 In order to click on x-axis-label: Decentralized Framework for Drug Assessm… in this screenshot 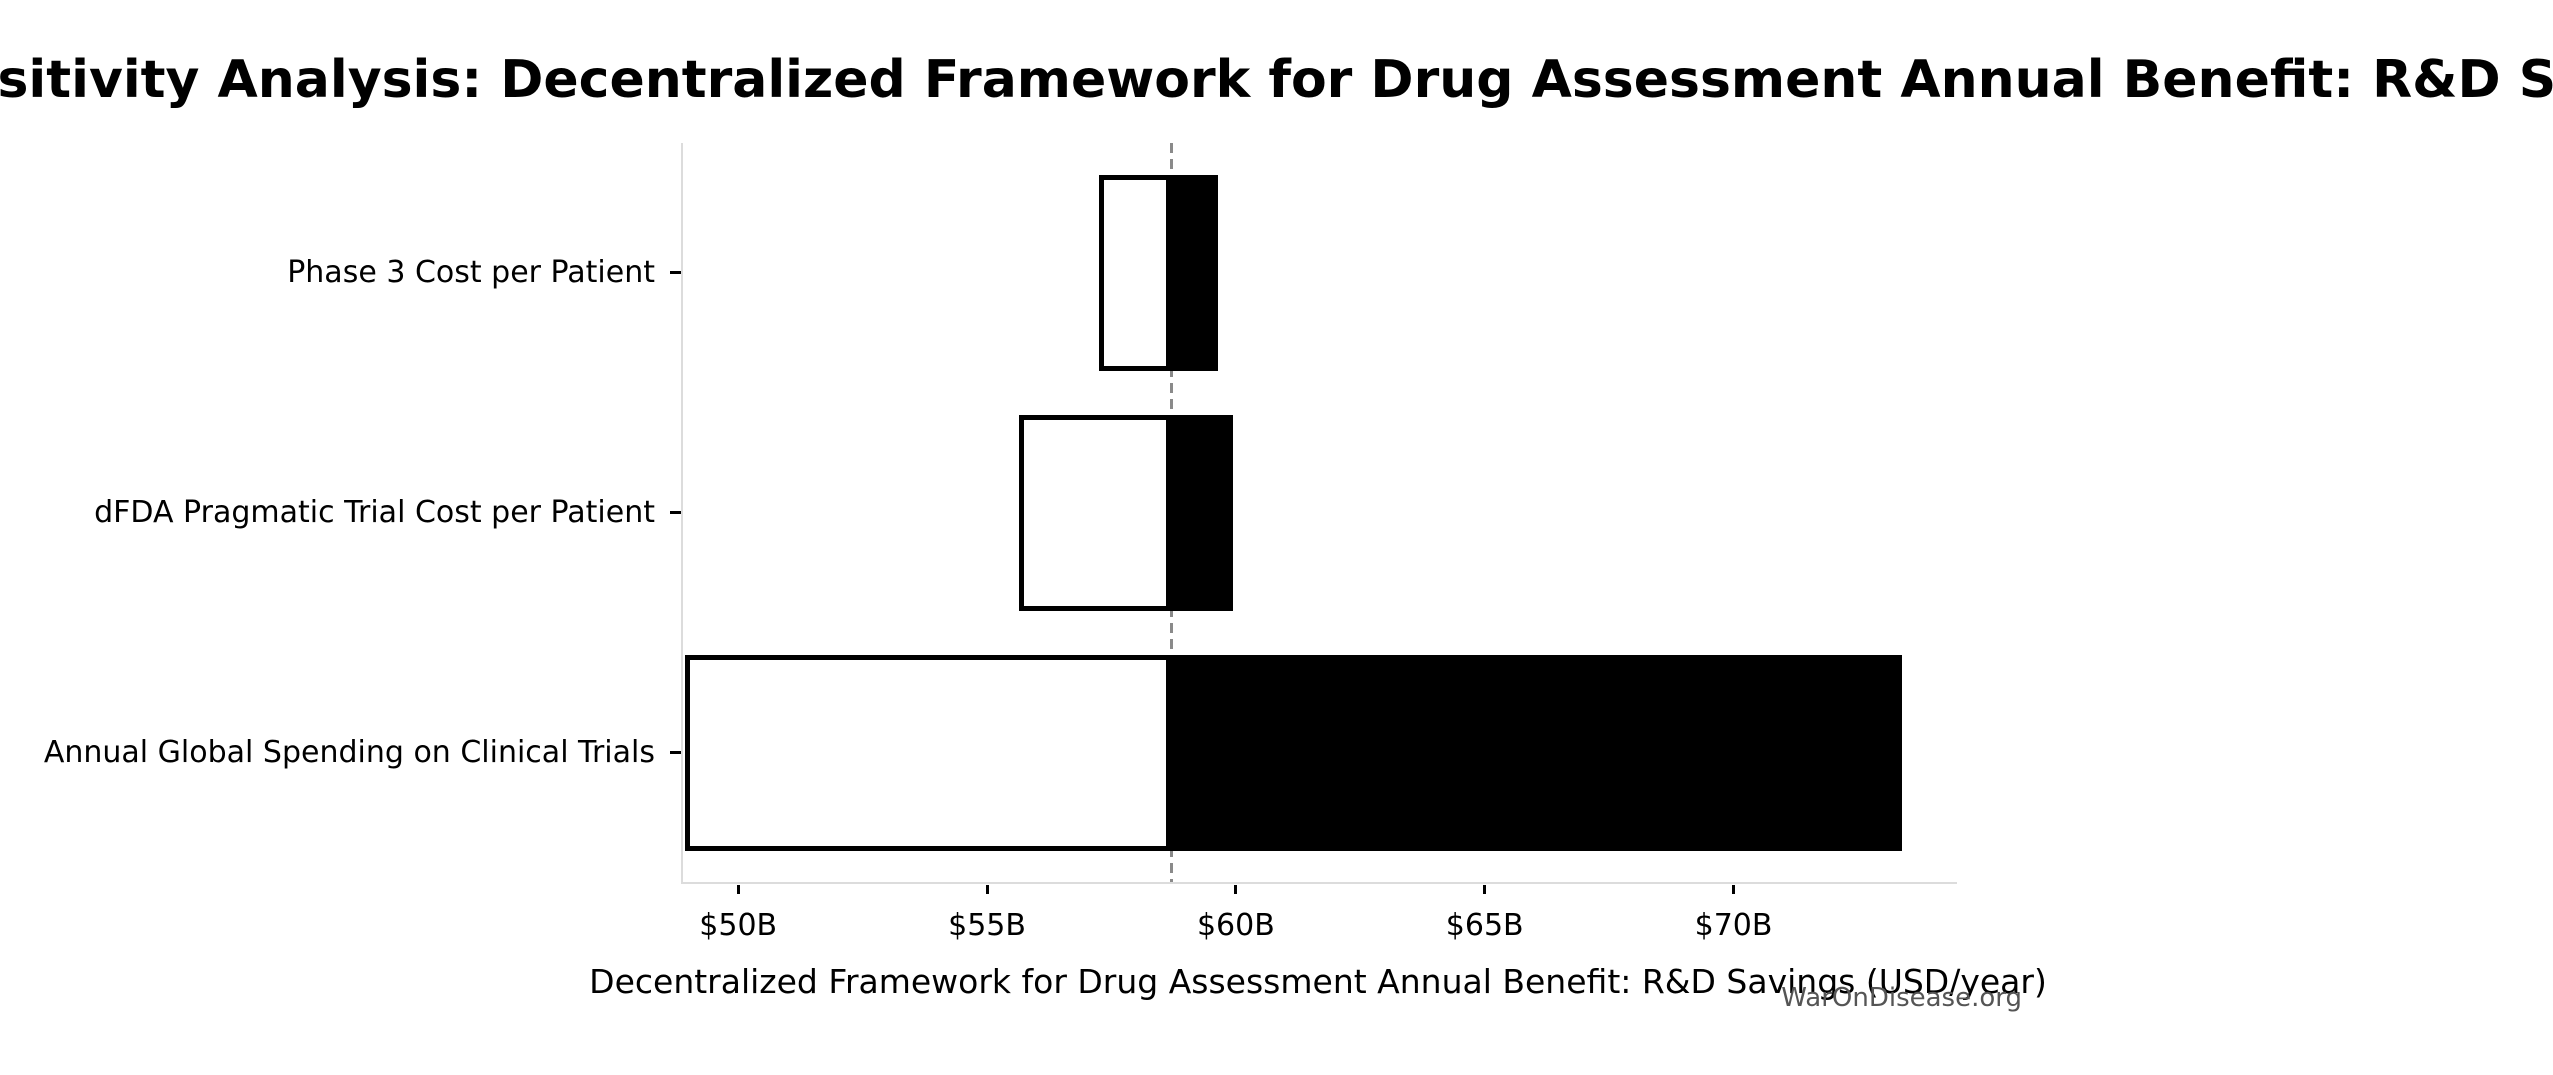, I will do `click(1318, 981)`.